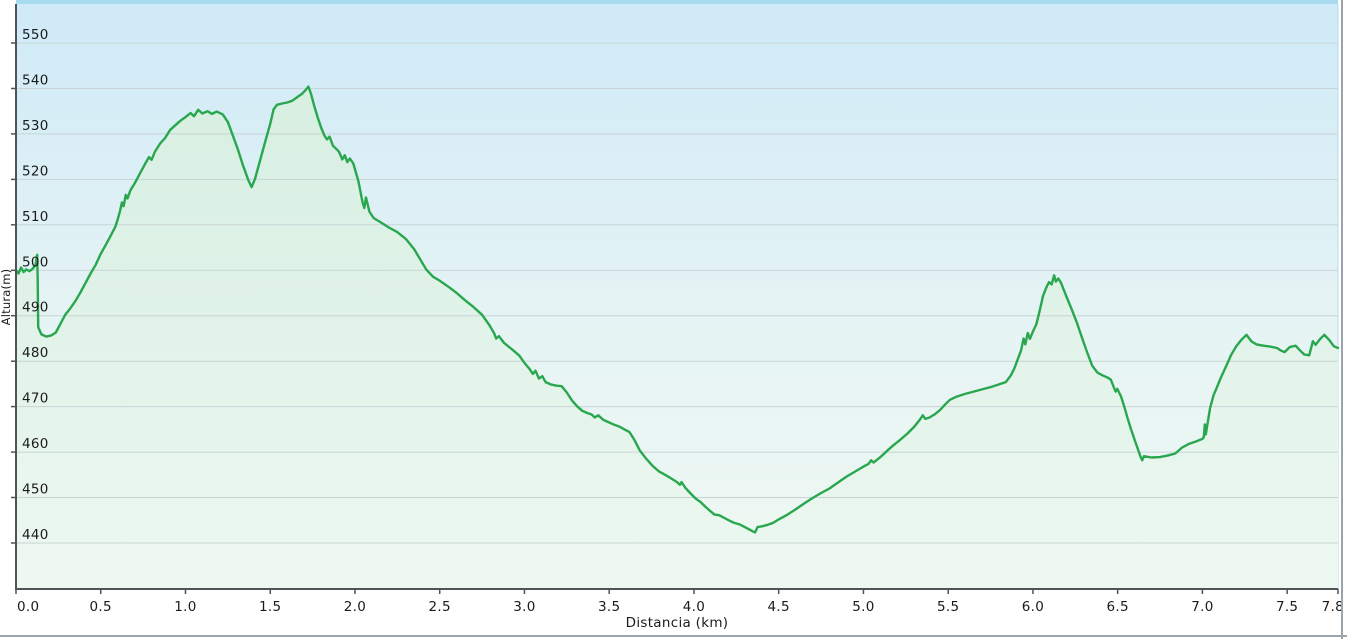 The height and width of the screenshot is (639, 1347). I want to click on y-tick-label: 520, so click(35, 171).